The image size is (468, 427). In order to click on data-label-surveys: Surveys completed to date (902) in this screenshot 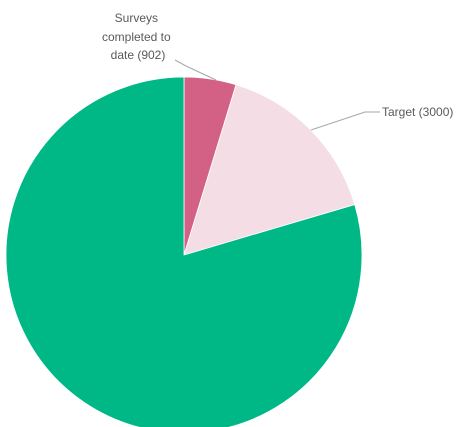, I will do `click(138, 36)`.